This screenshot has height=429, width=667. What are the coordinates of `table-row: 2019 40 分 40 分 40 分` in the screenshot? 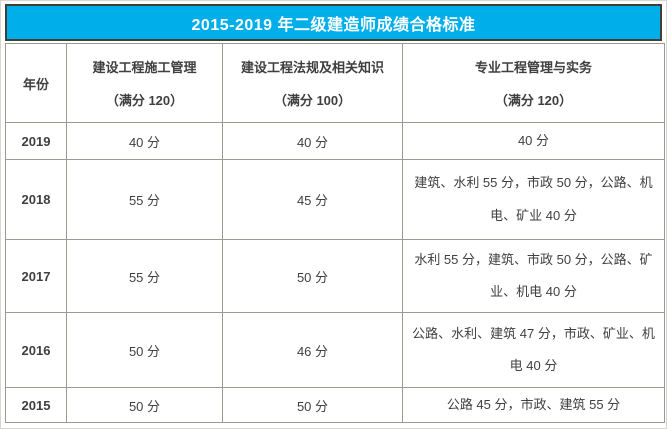 It's located at (335, 141).